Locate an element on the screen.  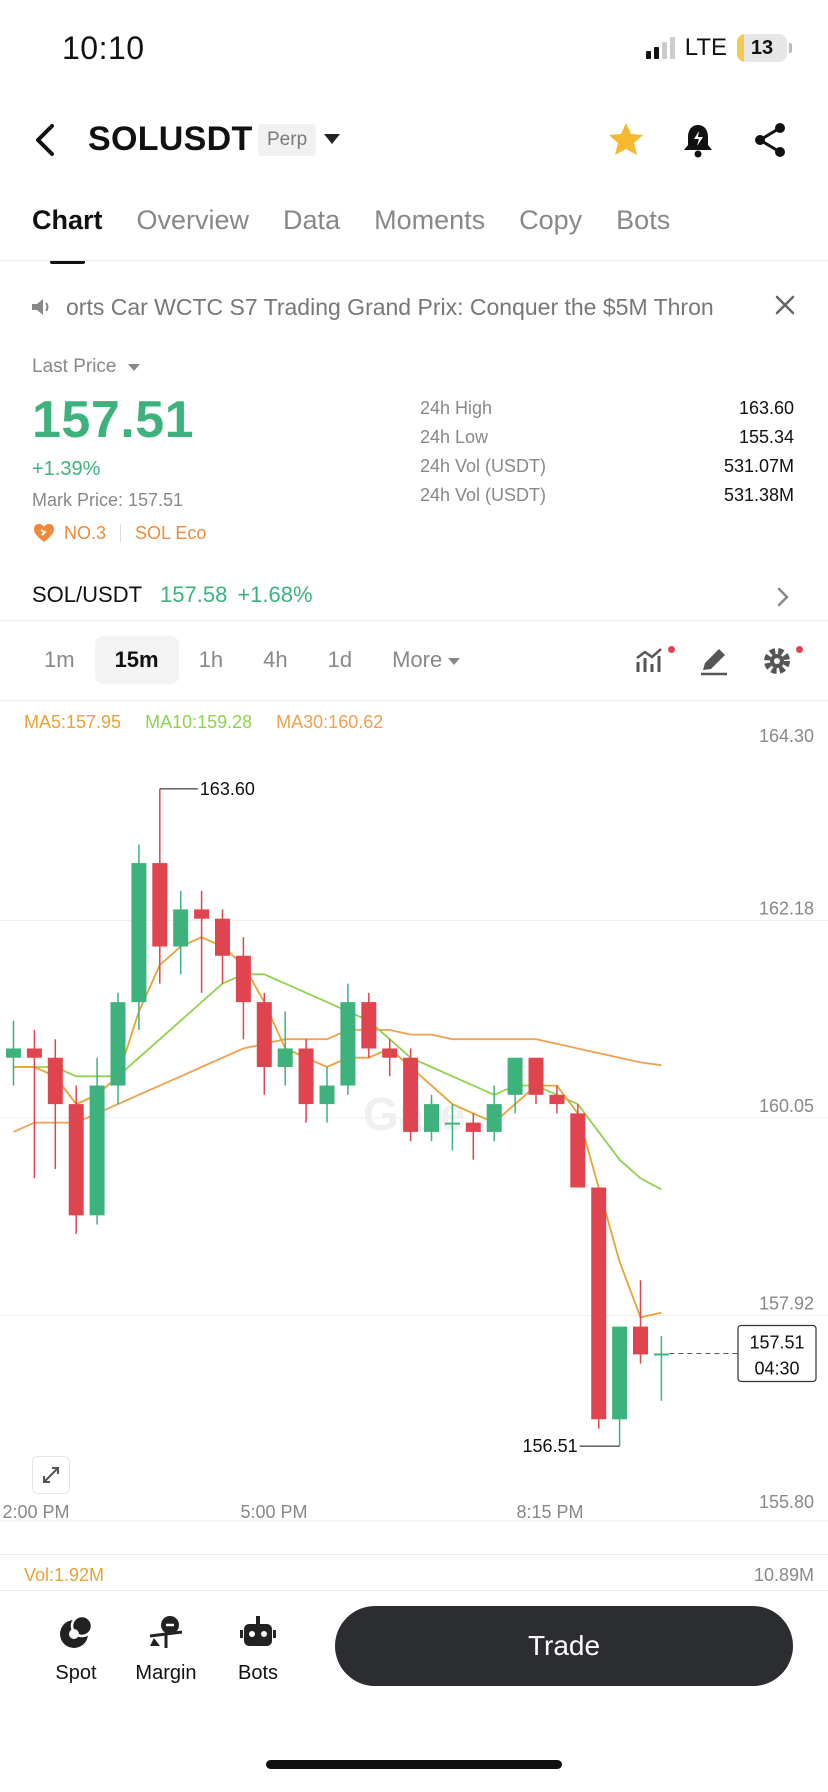
pair-dropdown-caret-icon is located at coordinates (332, 139).